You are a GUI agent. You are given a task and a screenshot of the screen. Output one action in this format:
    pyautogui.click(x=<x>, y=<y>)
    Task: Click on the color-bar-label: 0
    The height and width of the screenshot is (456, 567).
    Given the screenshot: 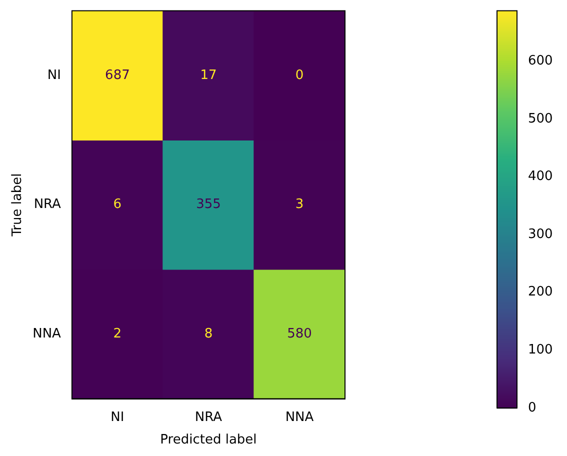 What is the action you would take?
    pyautogui.click(x=532, y=408)
    